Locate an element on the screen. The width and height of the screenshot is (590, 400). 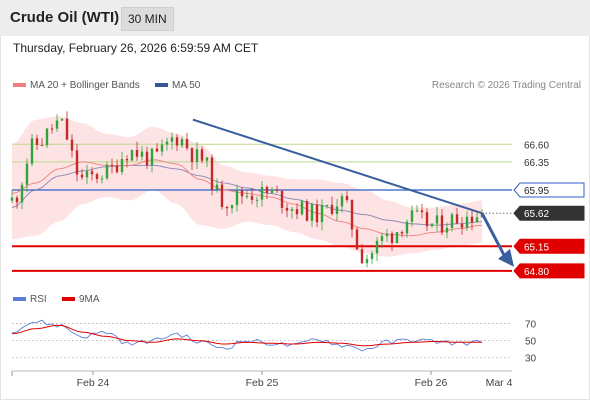
price-label-text: 65.15 is located at coordinates (536, 247).